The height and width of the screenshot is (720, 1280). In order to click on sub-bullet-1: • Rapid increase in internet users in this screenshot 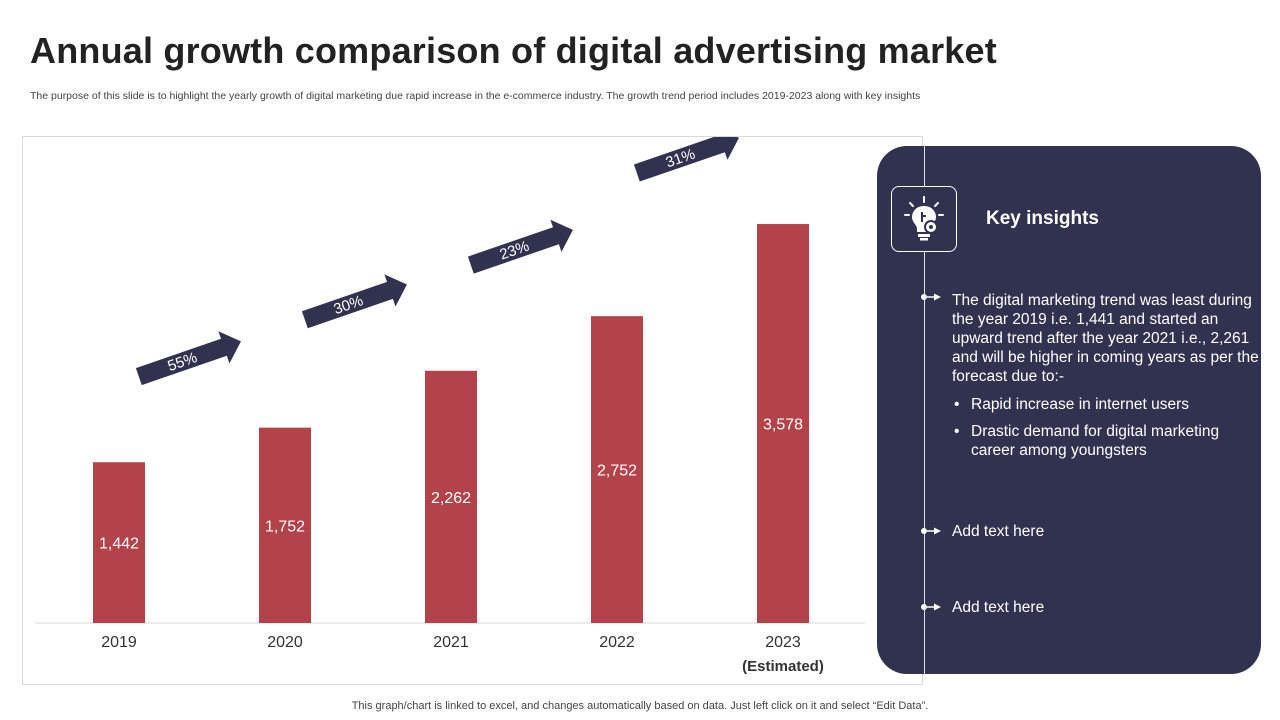, I will do `click(1071, 404)`.